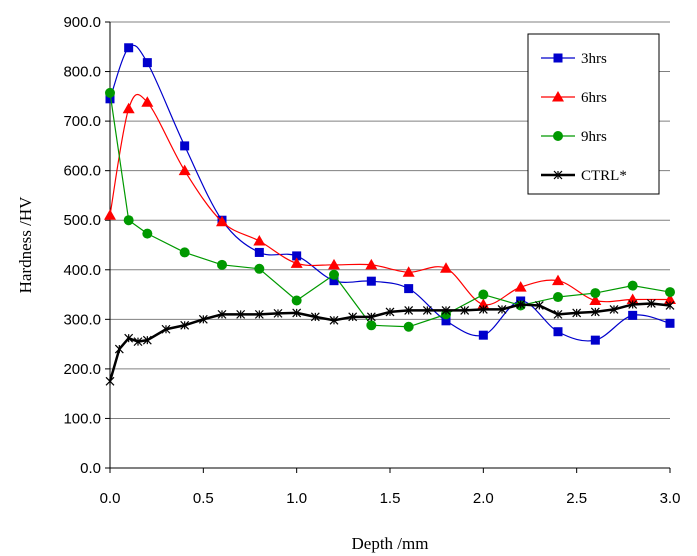 This screenshot has height=556, width=697. What do you see at coordinates (82, 319) in the screenshot?
I see `y-tick-label: 300.0` at bounding box center [82, 319].